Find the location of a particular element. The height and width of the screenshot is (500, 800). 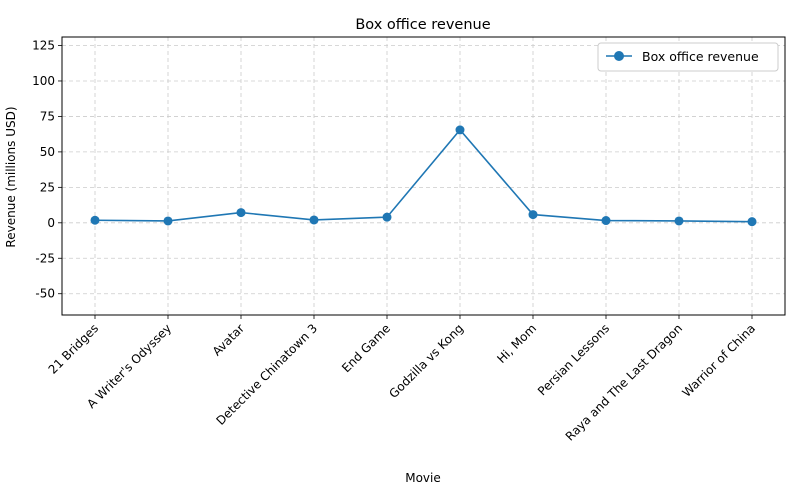

x-tick-label: A Writer's Odyssey is located at coordinates (129, 366).